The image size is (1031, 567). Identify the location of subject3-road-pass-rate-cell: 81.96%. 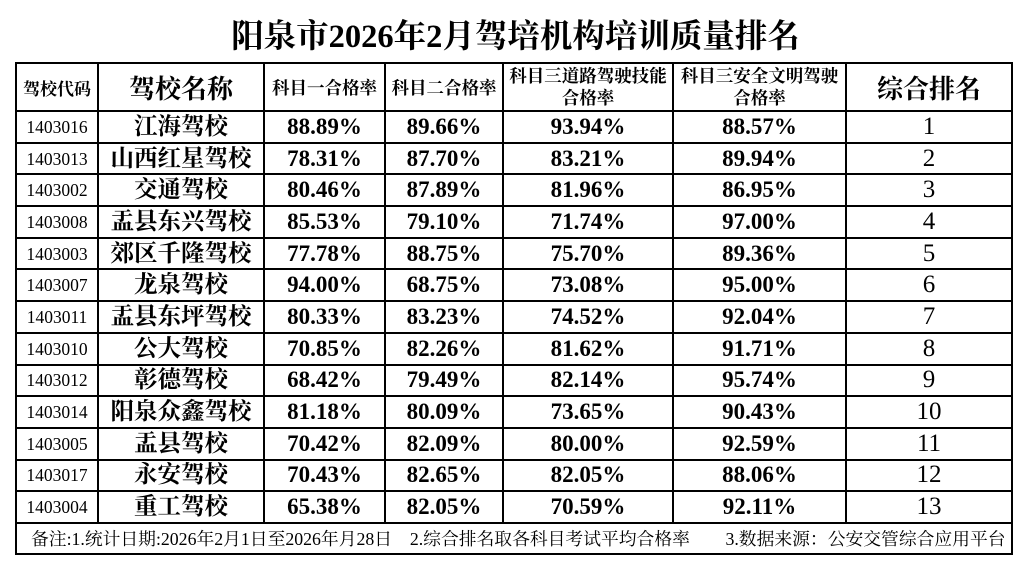
(589, 191).